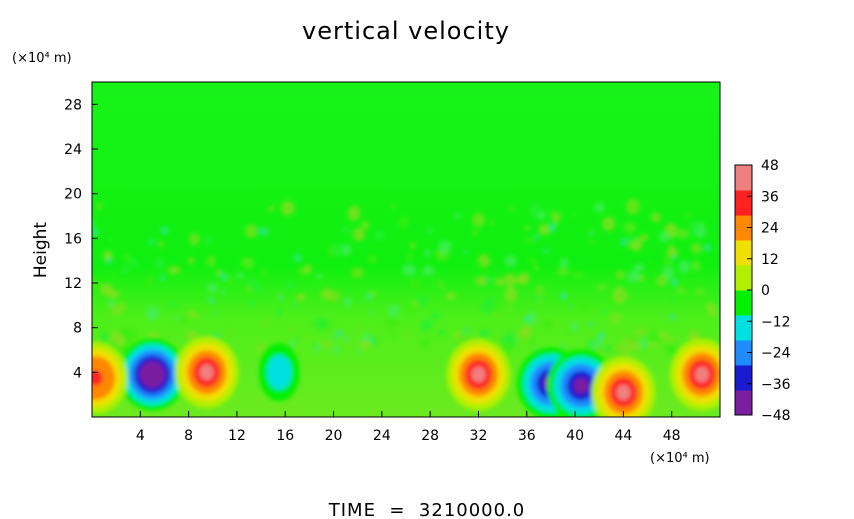 This screenshot has height=519, width=854. What do you see at coordinates (623, 436) in the screenshot?
I see `x-tick-label: 44` at bounding box center [623, 436].